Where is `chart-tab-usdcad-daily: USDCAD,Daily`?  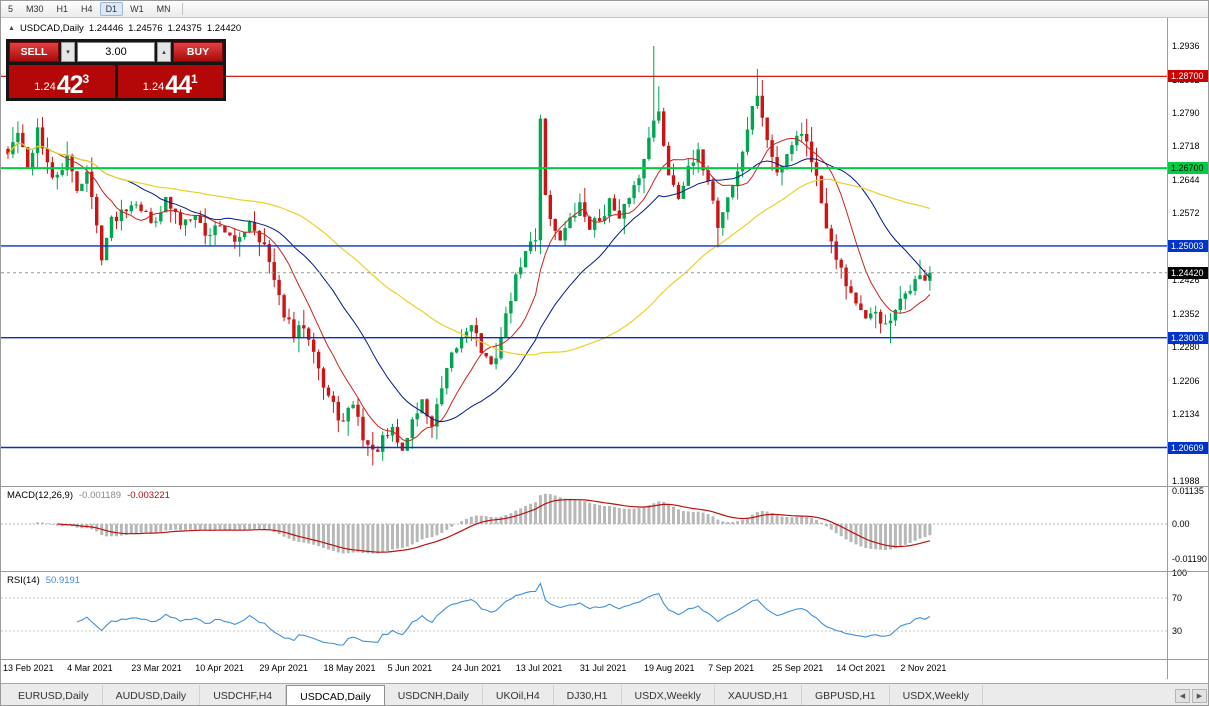 chart-tab-usdcad-daily: USDCAD,Daily is located at coordinates (335, 695).